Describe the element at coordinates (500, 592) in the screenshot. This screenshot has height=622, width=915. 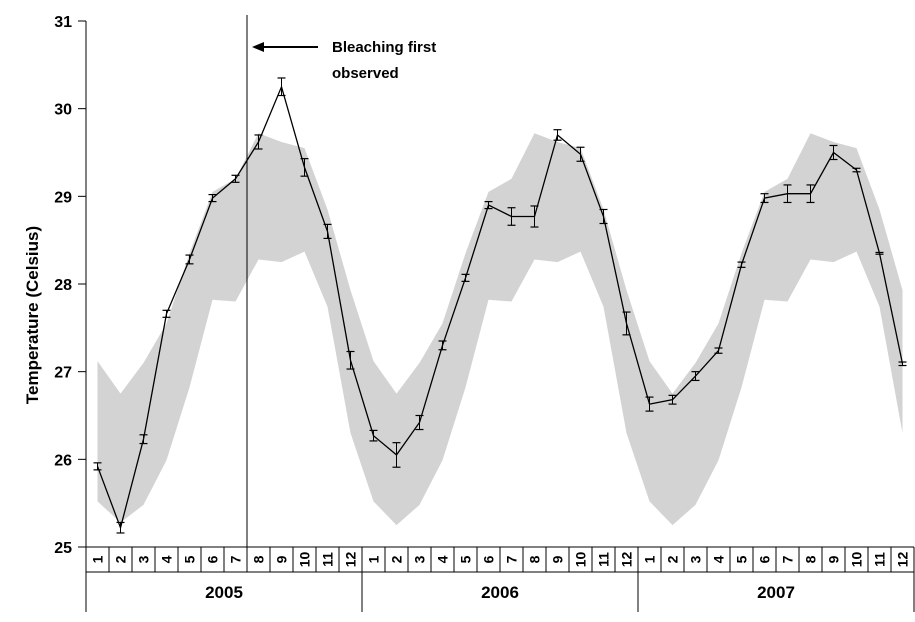
I see `year-label: 2006` at that location.